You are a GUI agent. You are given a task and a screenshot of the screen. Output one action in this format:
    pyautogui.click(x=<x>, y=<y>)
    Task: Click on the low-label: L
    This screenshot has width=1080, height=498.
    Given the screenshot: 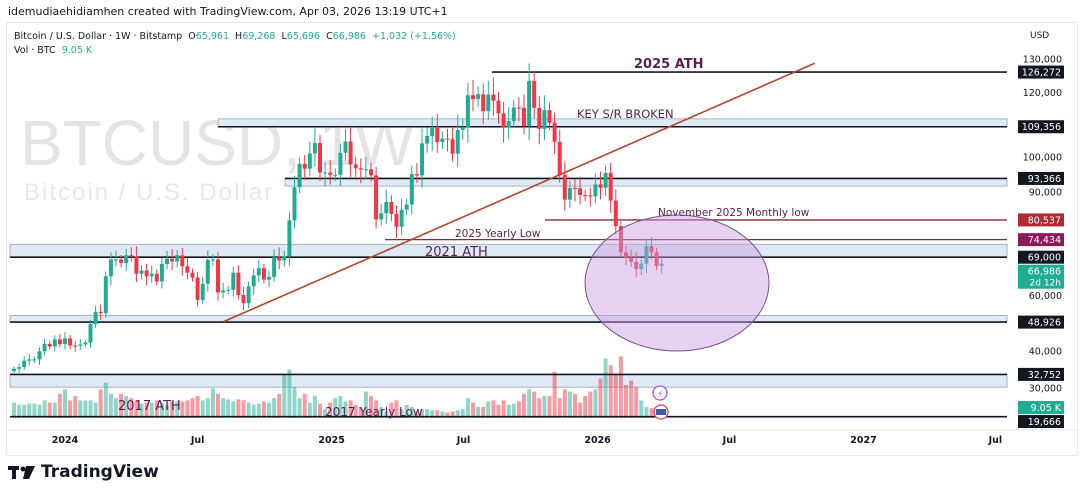 What is the action you would take?
    pyautogui.click(x=284, y=36)
    